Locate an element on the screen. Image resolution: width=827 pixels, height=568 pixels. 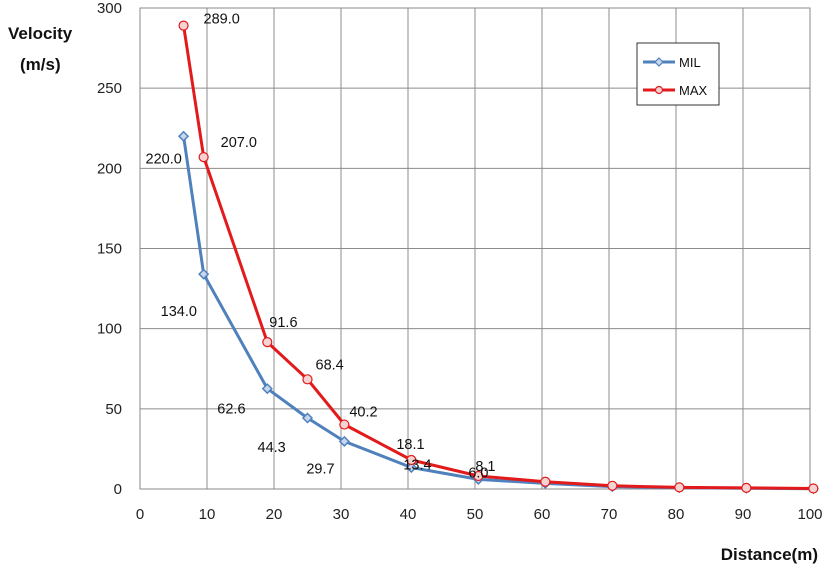
x-tick-label: 40 is located at coordinates (408, 514).